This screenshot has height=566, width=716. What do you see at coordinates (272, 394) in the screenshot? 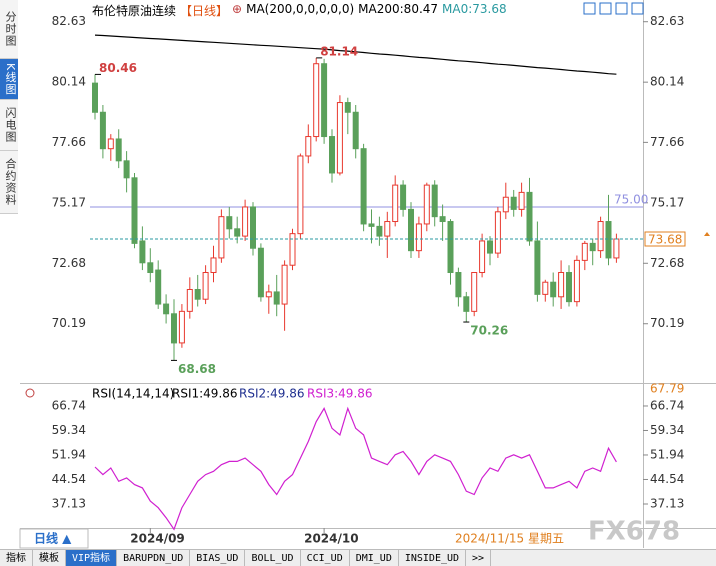
I see `rsi2-legend: RSI2:49.86` at bounding box center [272, 394].